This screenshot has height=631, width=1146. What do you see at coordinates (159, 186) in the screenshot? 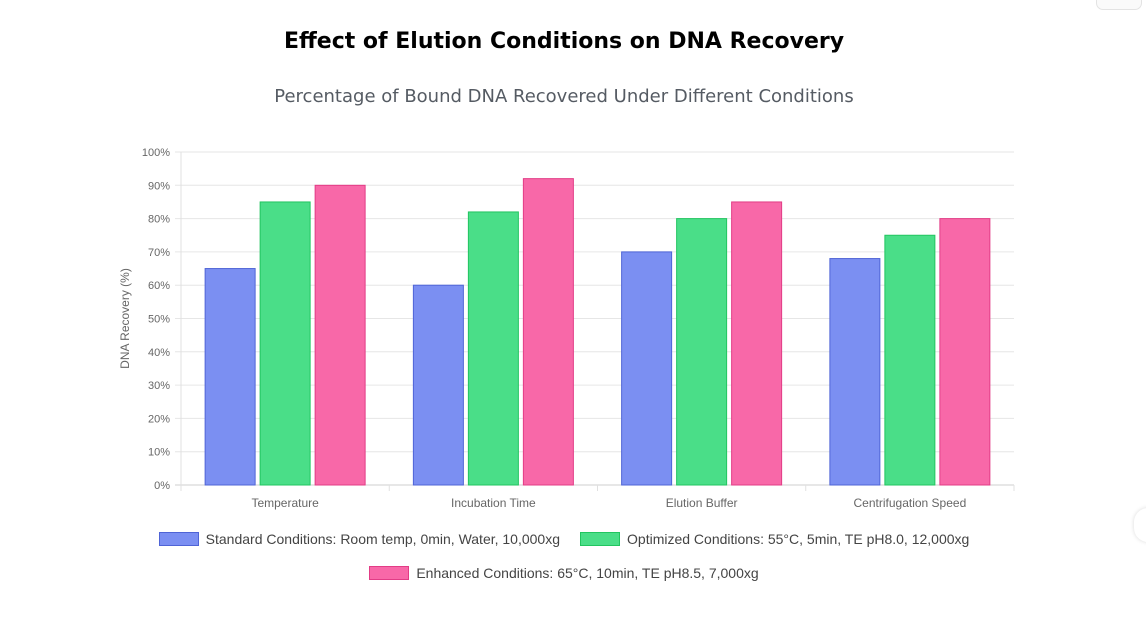
I see `y-tick-label: 90%` at bounding box center [159, 186].